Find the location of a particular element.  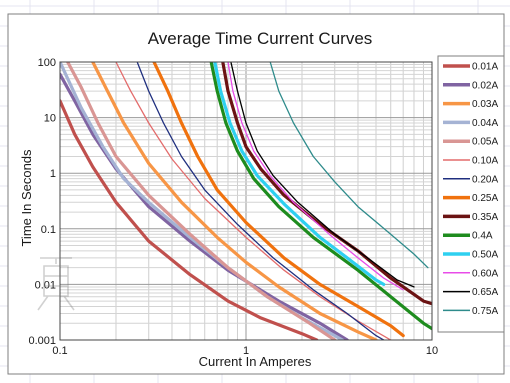

chart-title: Average Time Current Curves is located at coordinates (260, 38).